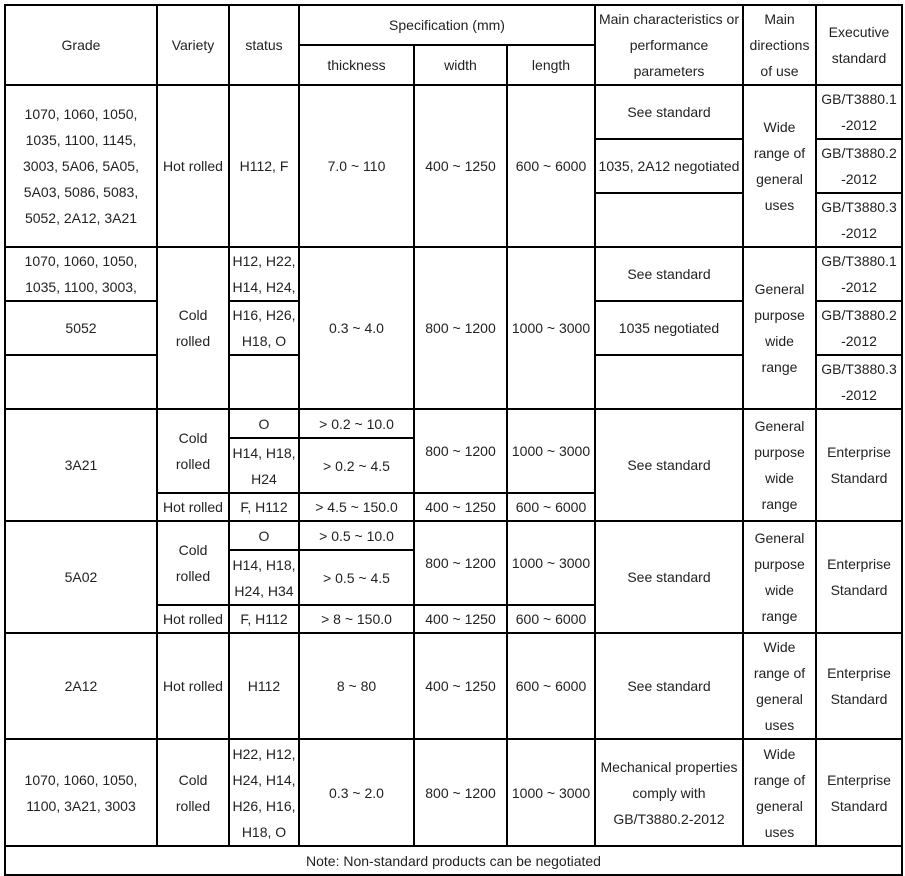  I want to click on table-row: 1035, 2A12 negotiated GB/T3880.2-2012, so click(454, 166).